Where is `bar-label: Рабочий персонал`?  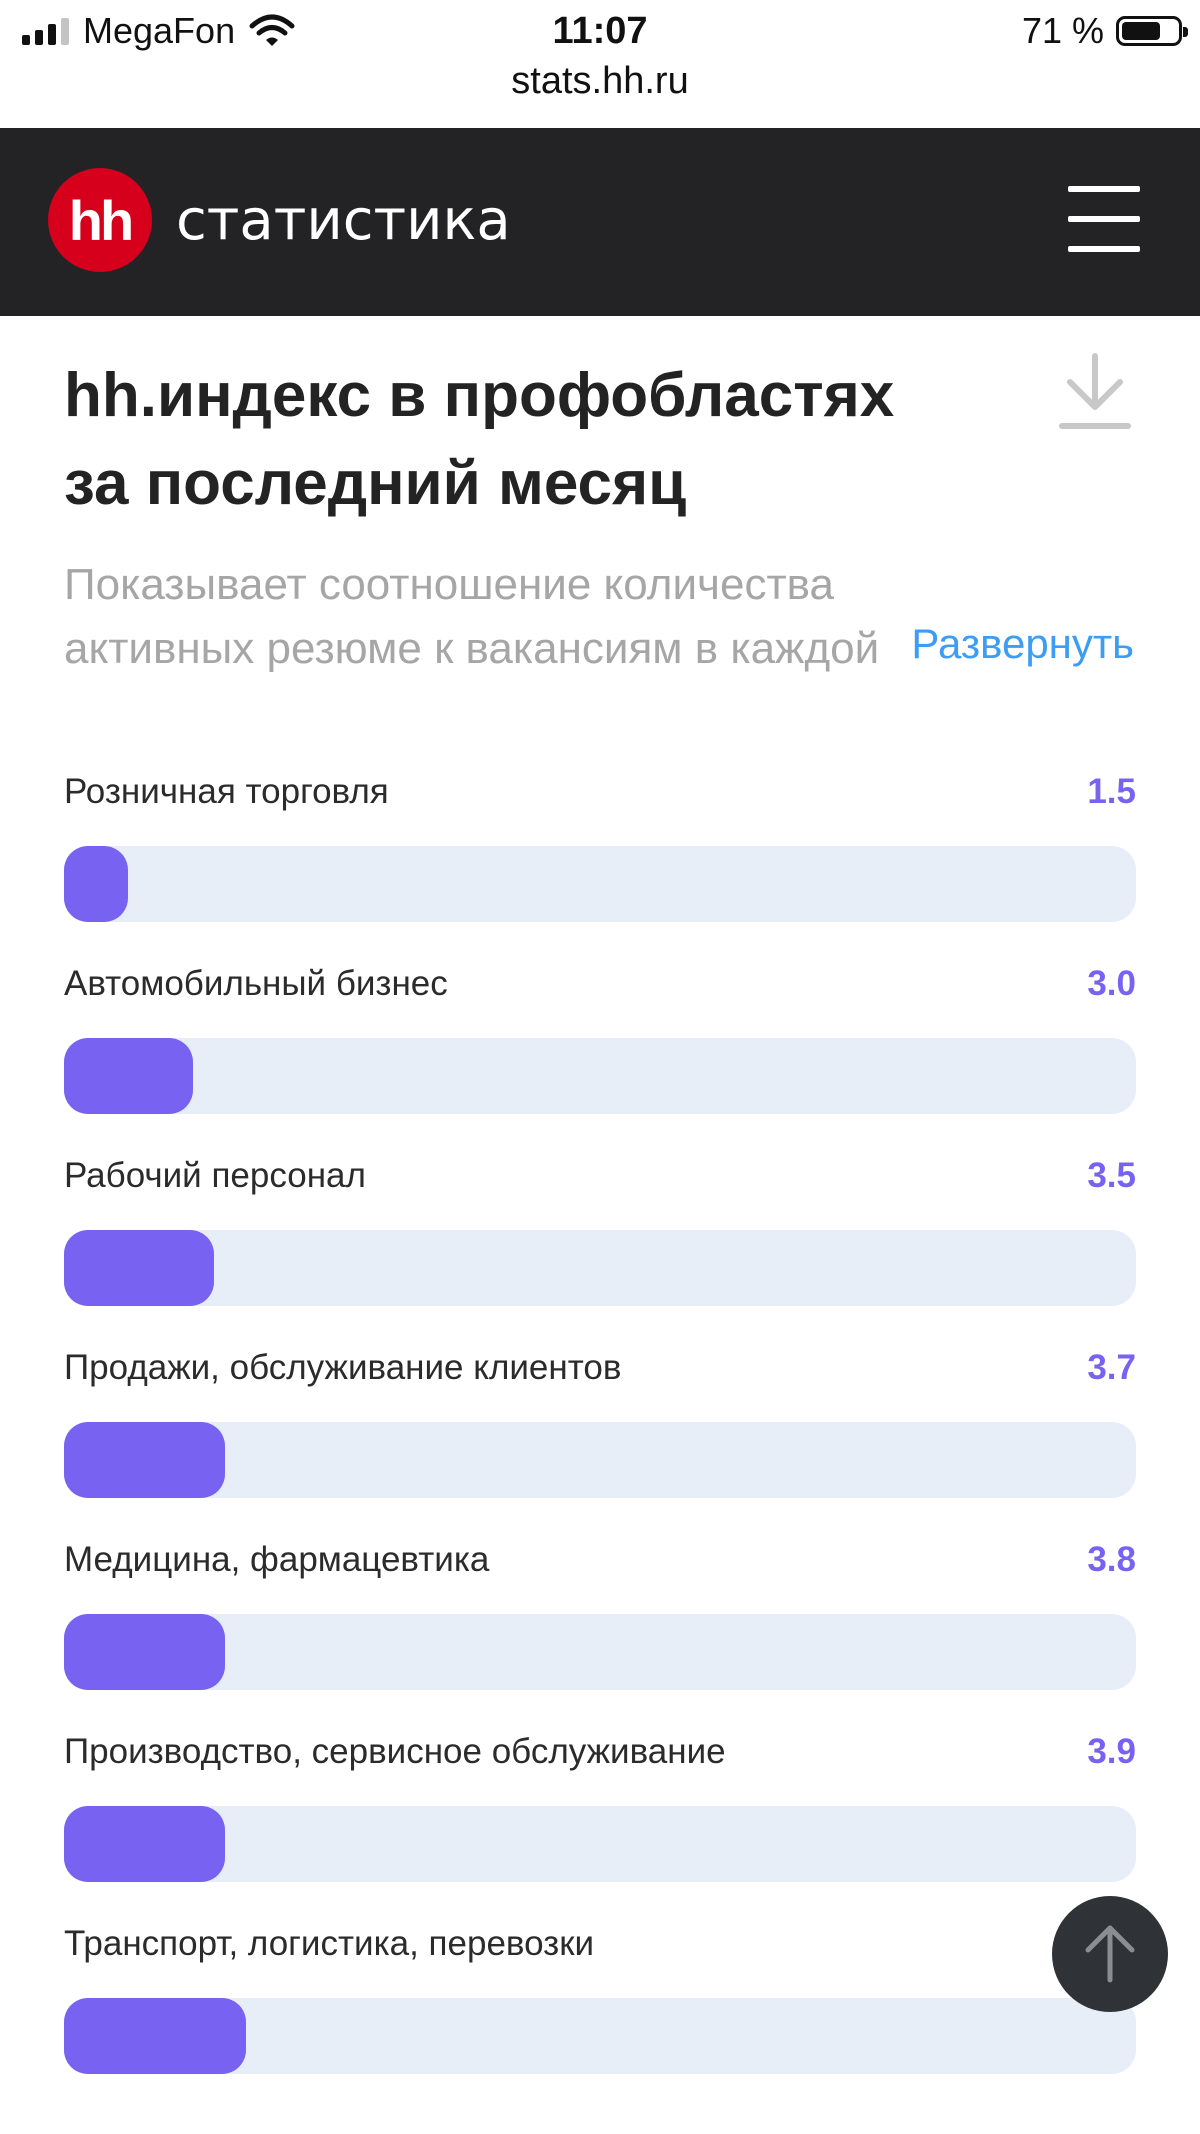
bar-label: Рабочий персонал is located at coordinates (215, 1175).